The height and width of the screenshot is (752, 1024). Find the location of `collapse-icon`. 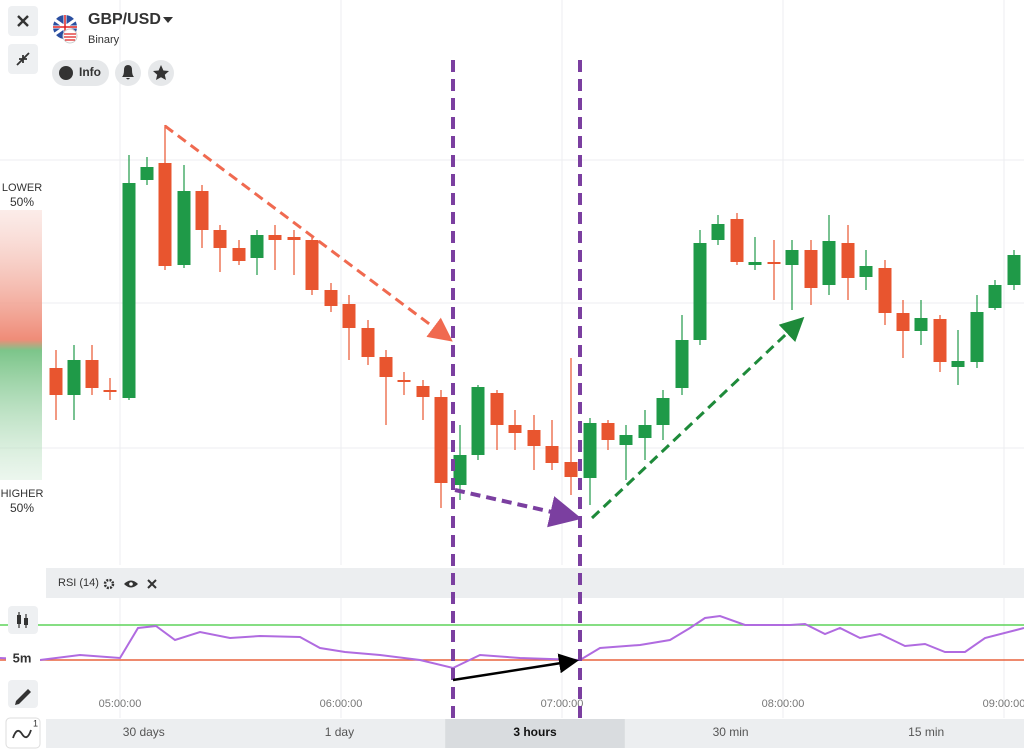

collapse-icon is located at coordinates (23, 59).